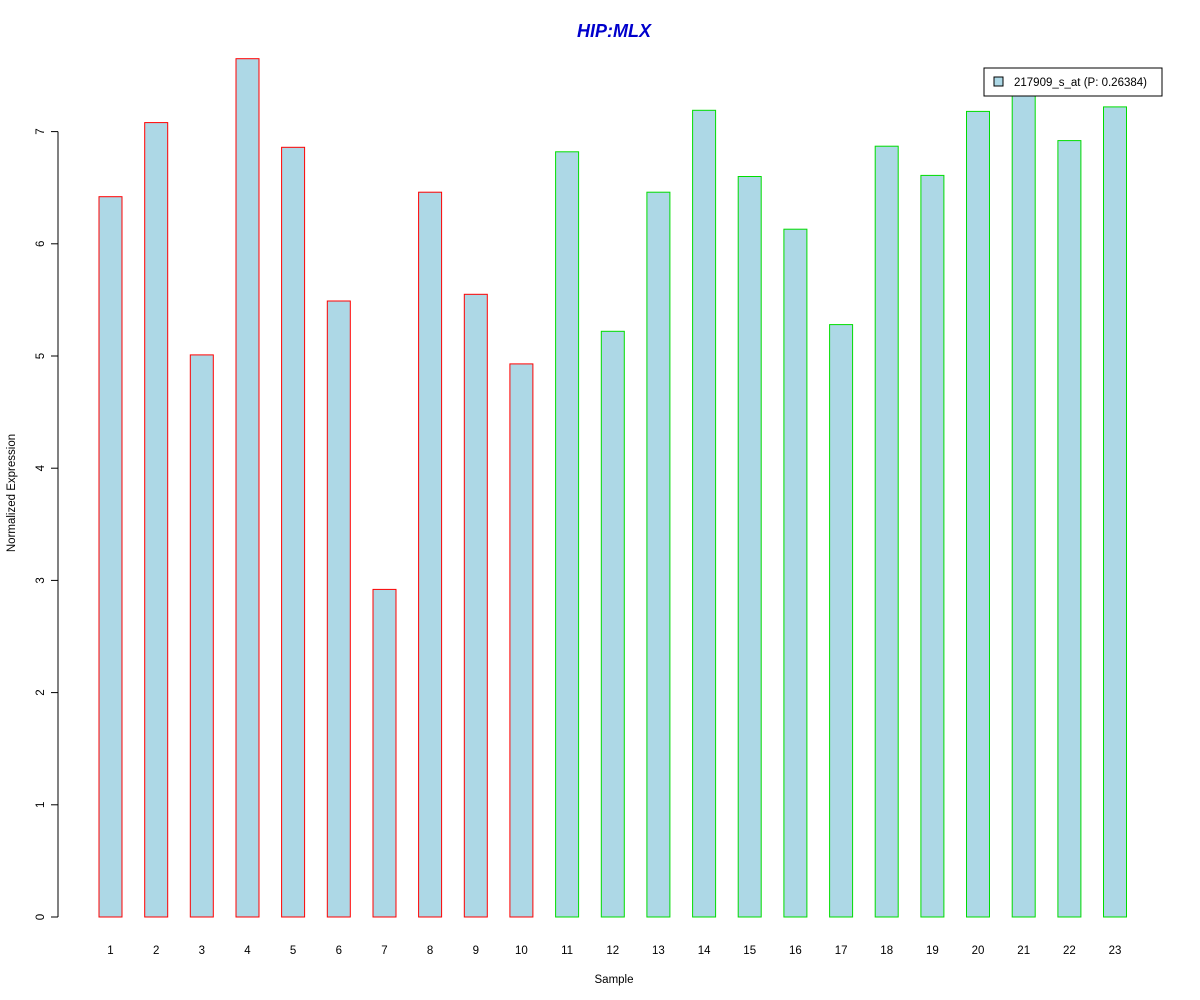 The image size is (1200, 1000). I want to click on x-tick-label: 14, so click(704, 951).